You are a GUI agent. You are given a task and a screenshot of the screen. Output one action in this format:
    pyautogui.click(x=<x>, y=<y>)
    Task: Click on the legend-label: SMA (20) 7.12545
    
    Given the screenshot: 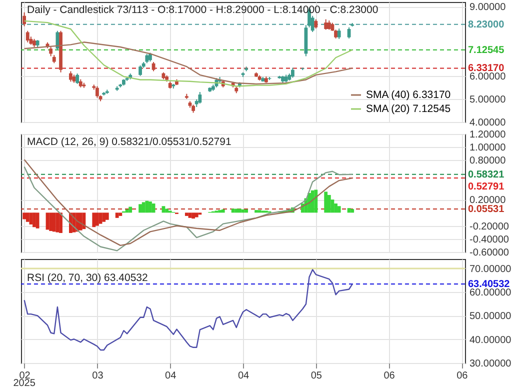 What is the action you would take?
    pyautogui.click(x=408, y=109)
    